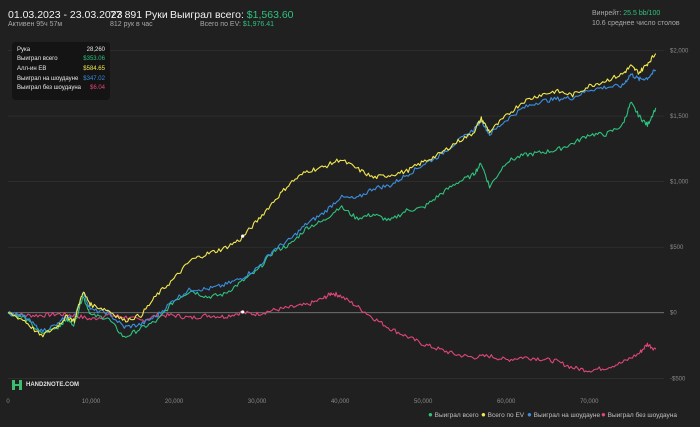  I want to click on winrate-value: 25.5 bb/100, so click(642, 13).